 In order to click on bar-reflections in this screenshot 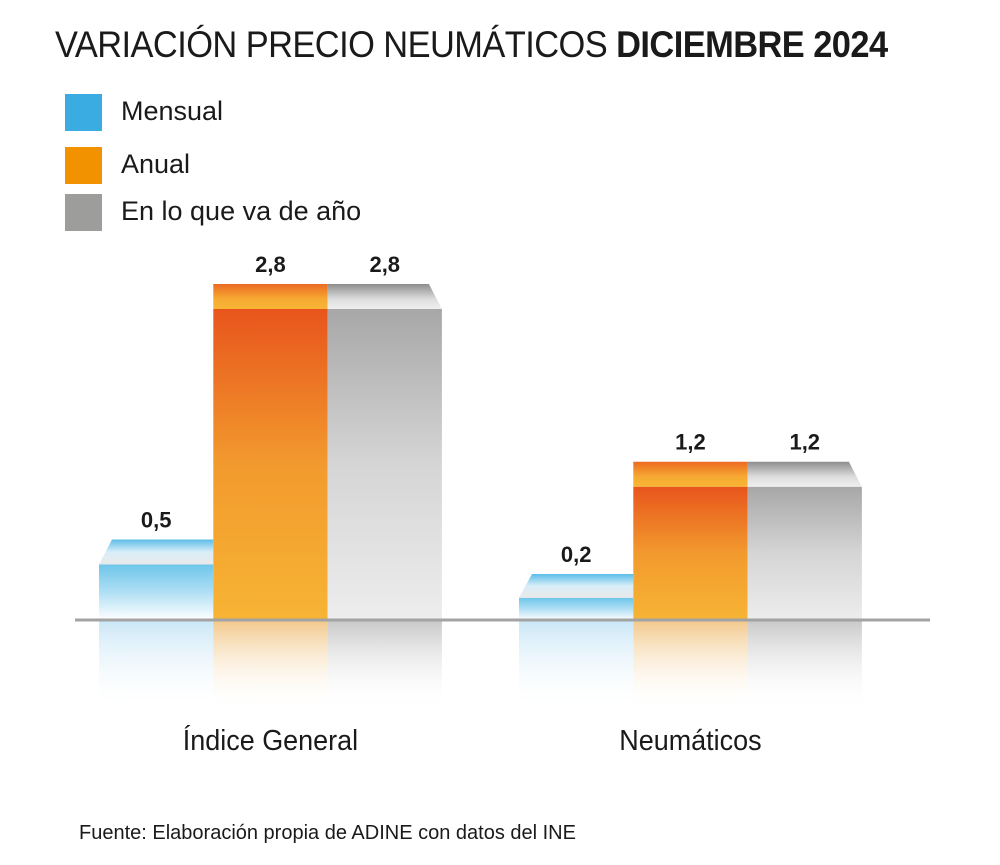, I will do `click(480, 665)`.